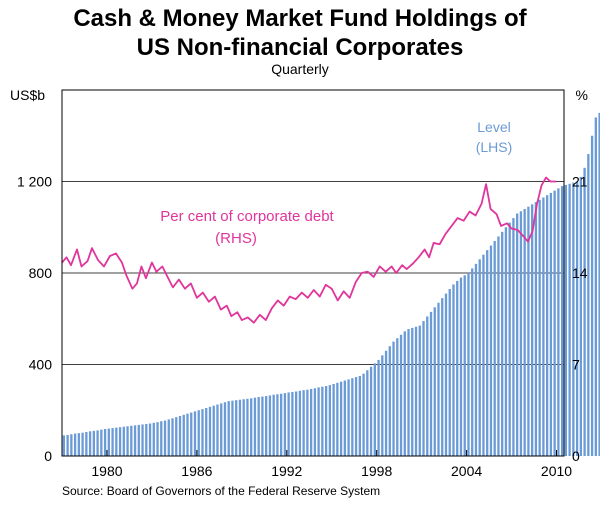 Image resolution: width=600 pixels, height=506 pixels. I want to click on chart-title-line2: US Non-financial Corporates, so click(300, 47).